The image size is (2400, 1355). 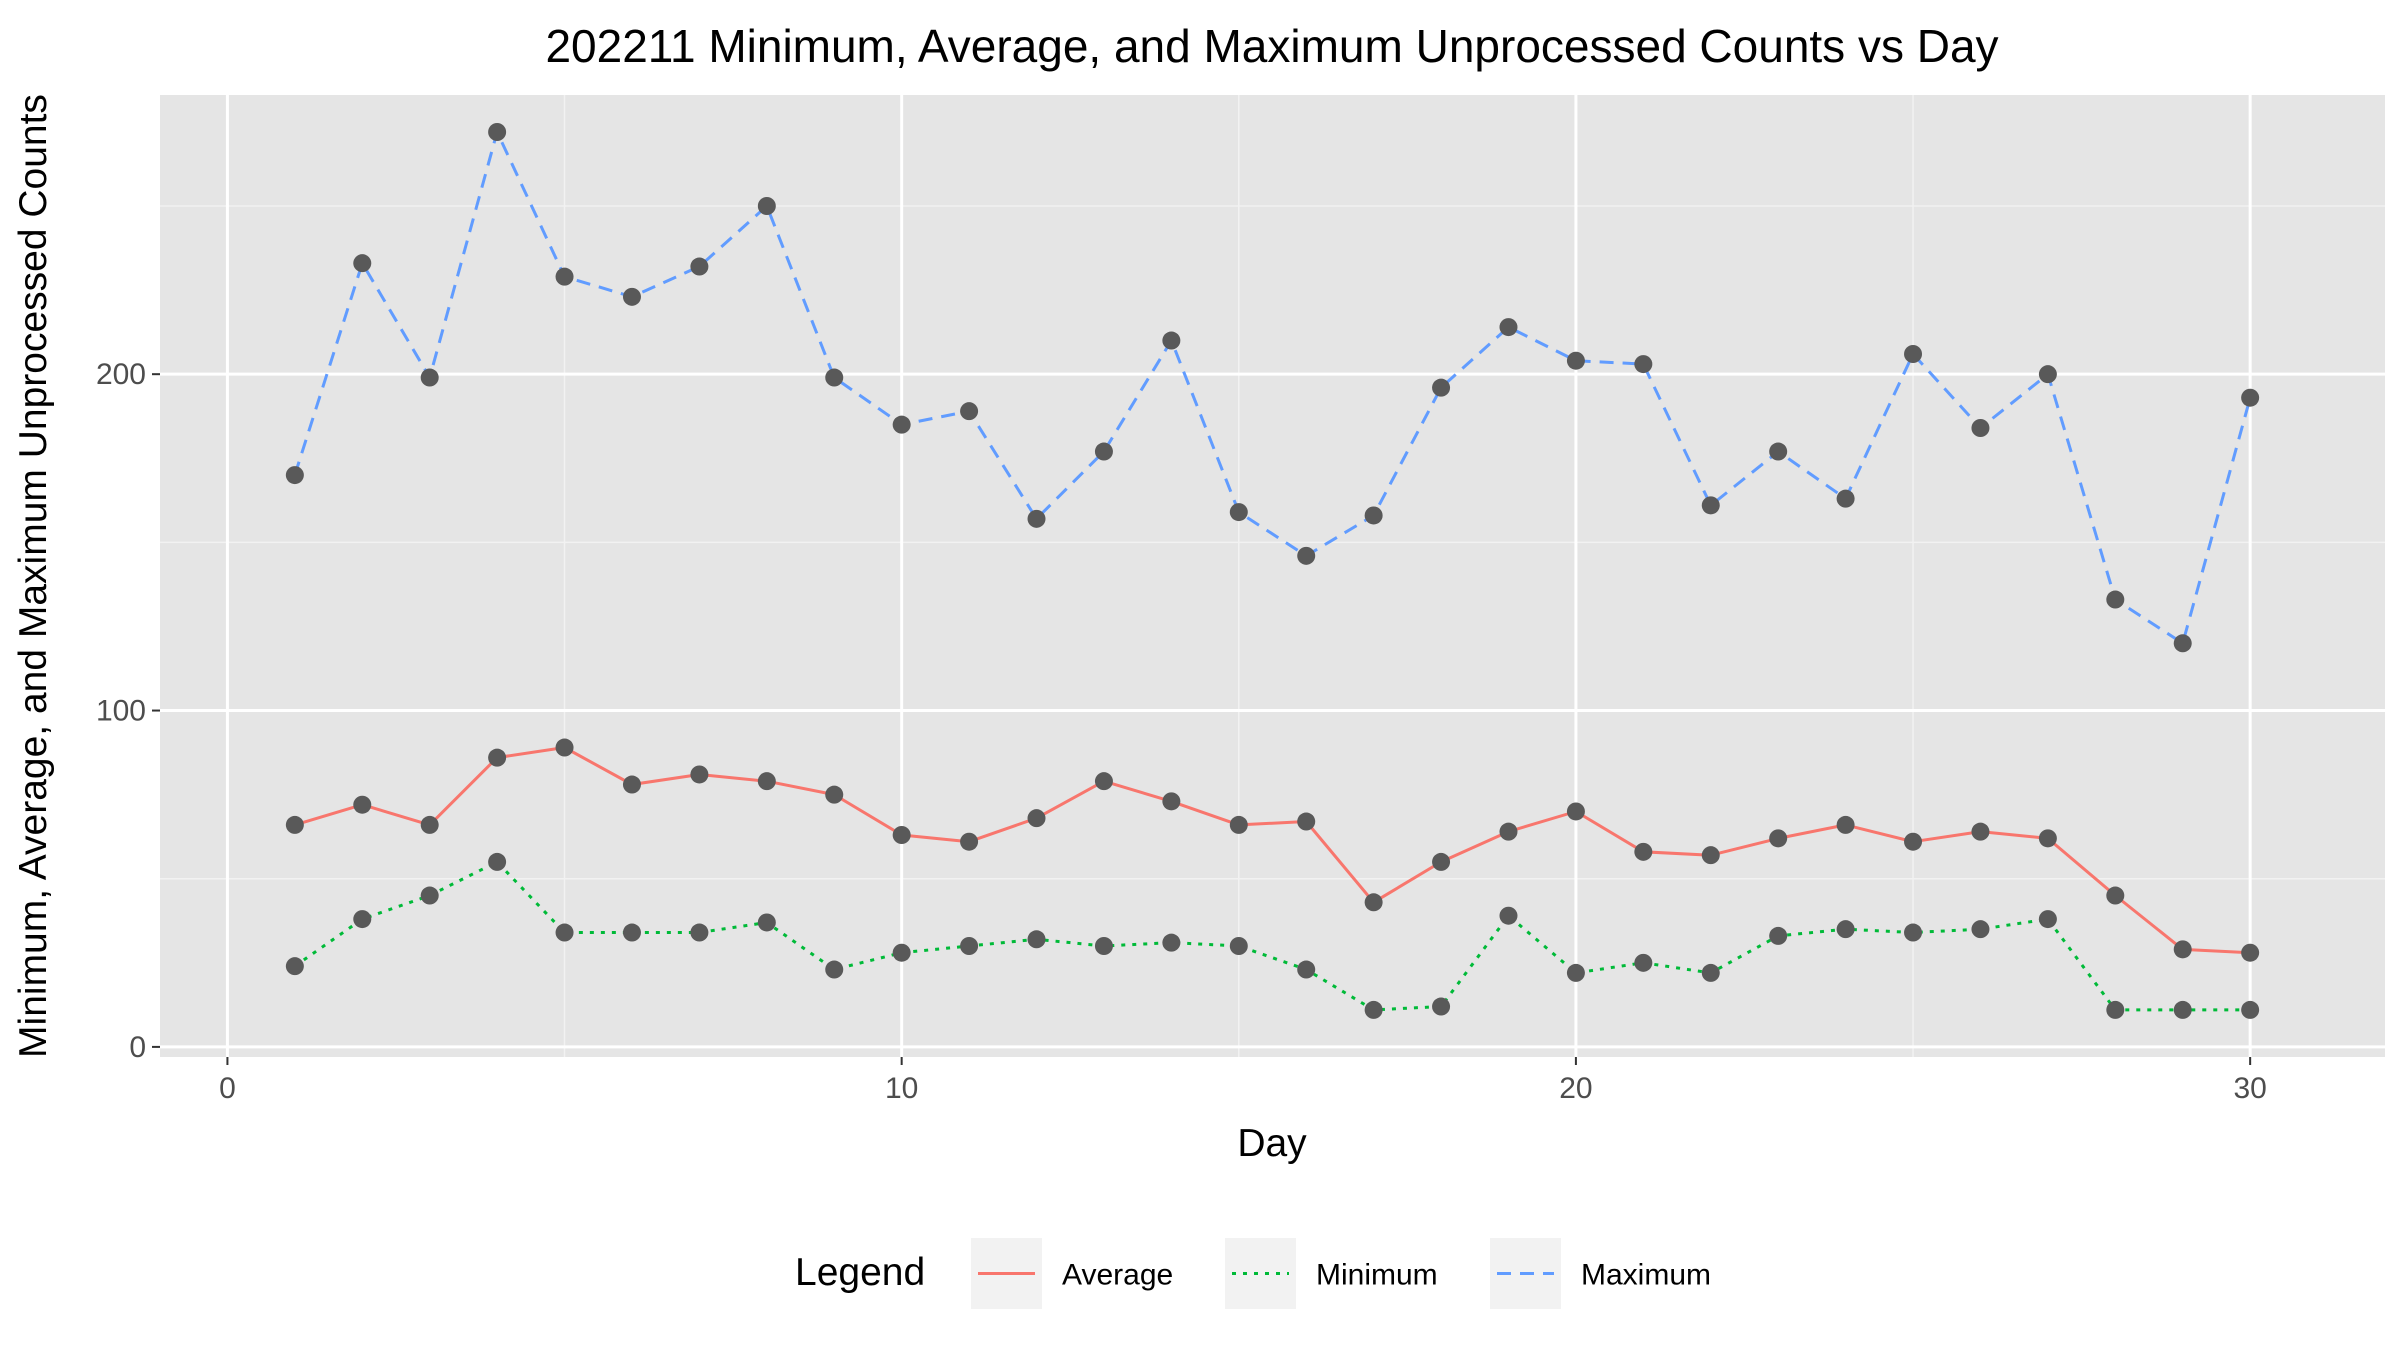 I want to click on legend-label-minimum: Minimum, so click(x=1377, y=1275).